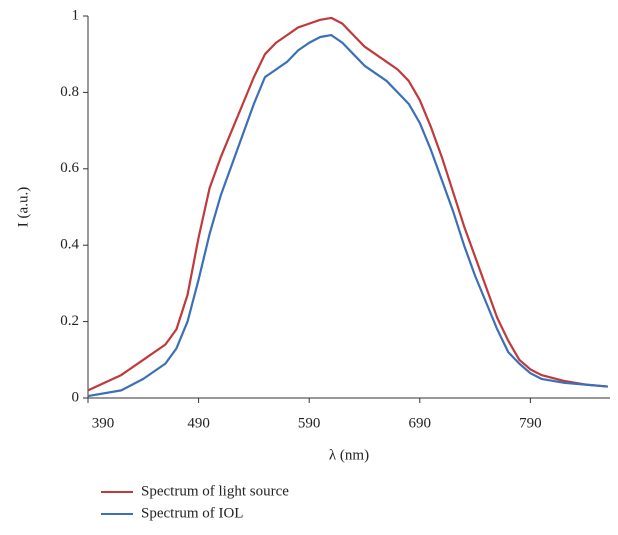 The height and width of the screenshot is (535, 618). I want to click on y-tick-label: 0.6, so click(69, 168).